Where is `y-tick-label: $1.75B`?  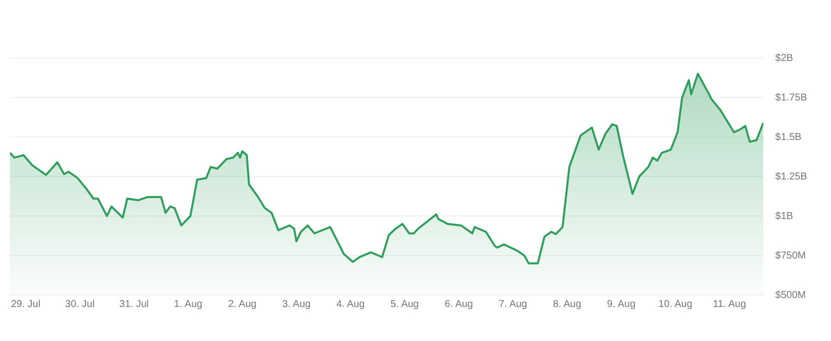 y-tick-label: $1.75B is located at coordinates (791, 98).